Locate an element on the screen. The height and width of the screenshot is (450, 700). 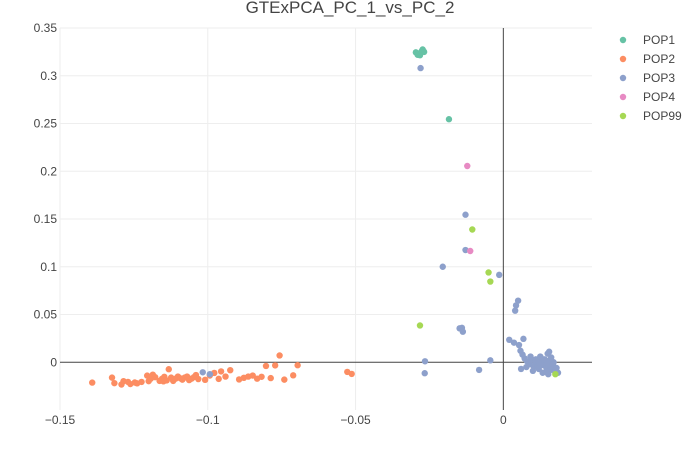
y-tick-label: 0 is located at coordinates (53, 362).